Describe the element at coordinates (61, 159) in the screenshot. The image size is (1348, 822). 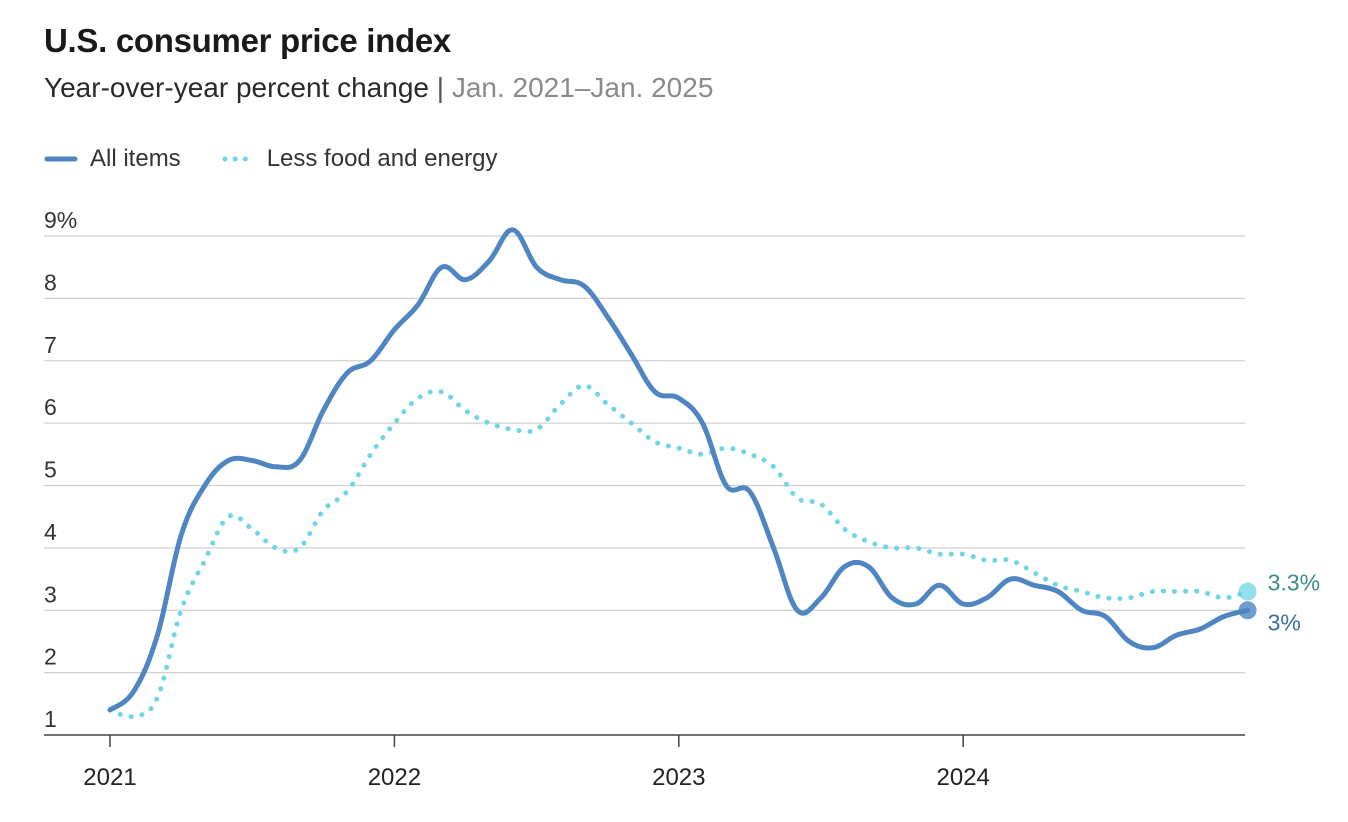
I see `legend-swatch-solid-line` at that location.